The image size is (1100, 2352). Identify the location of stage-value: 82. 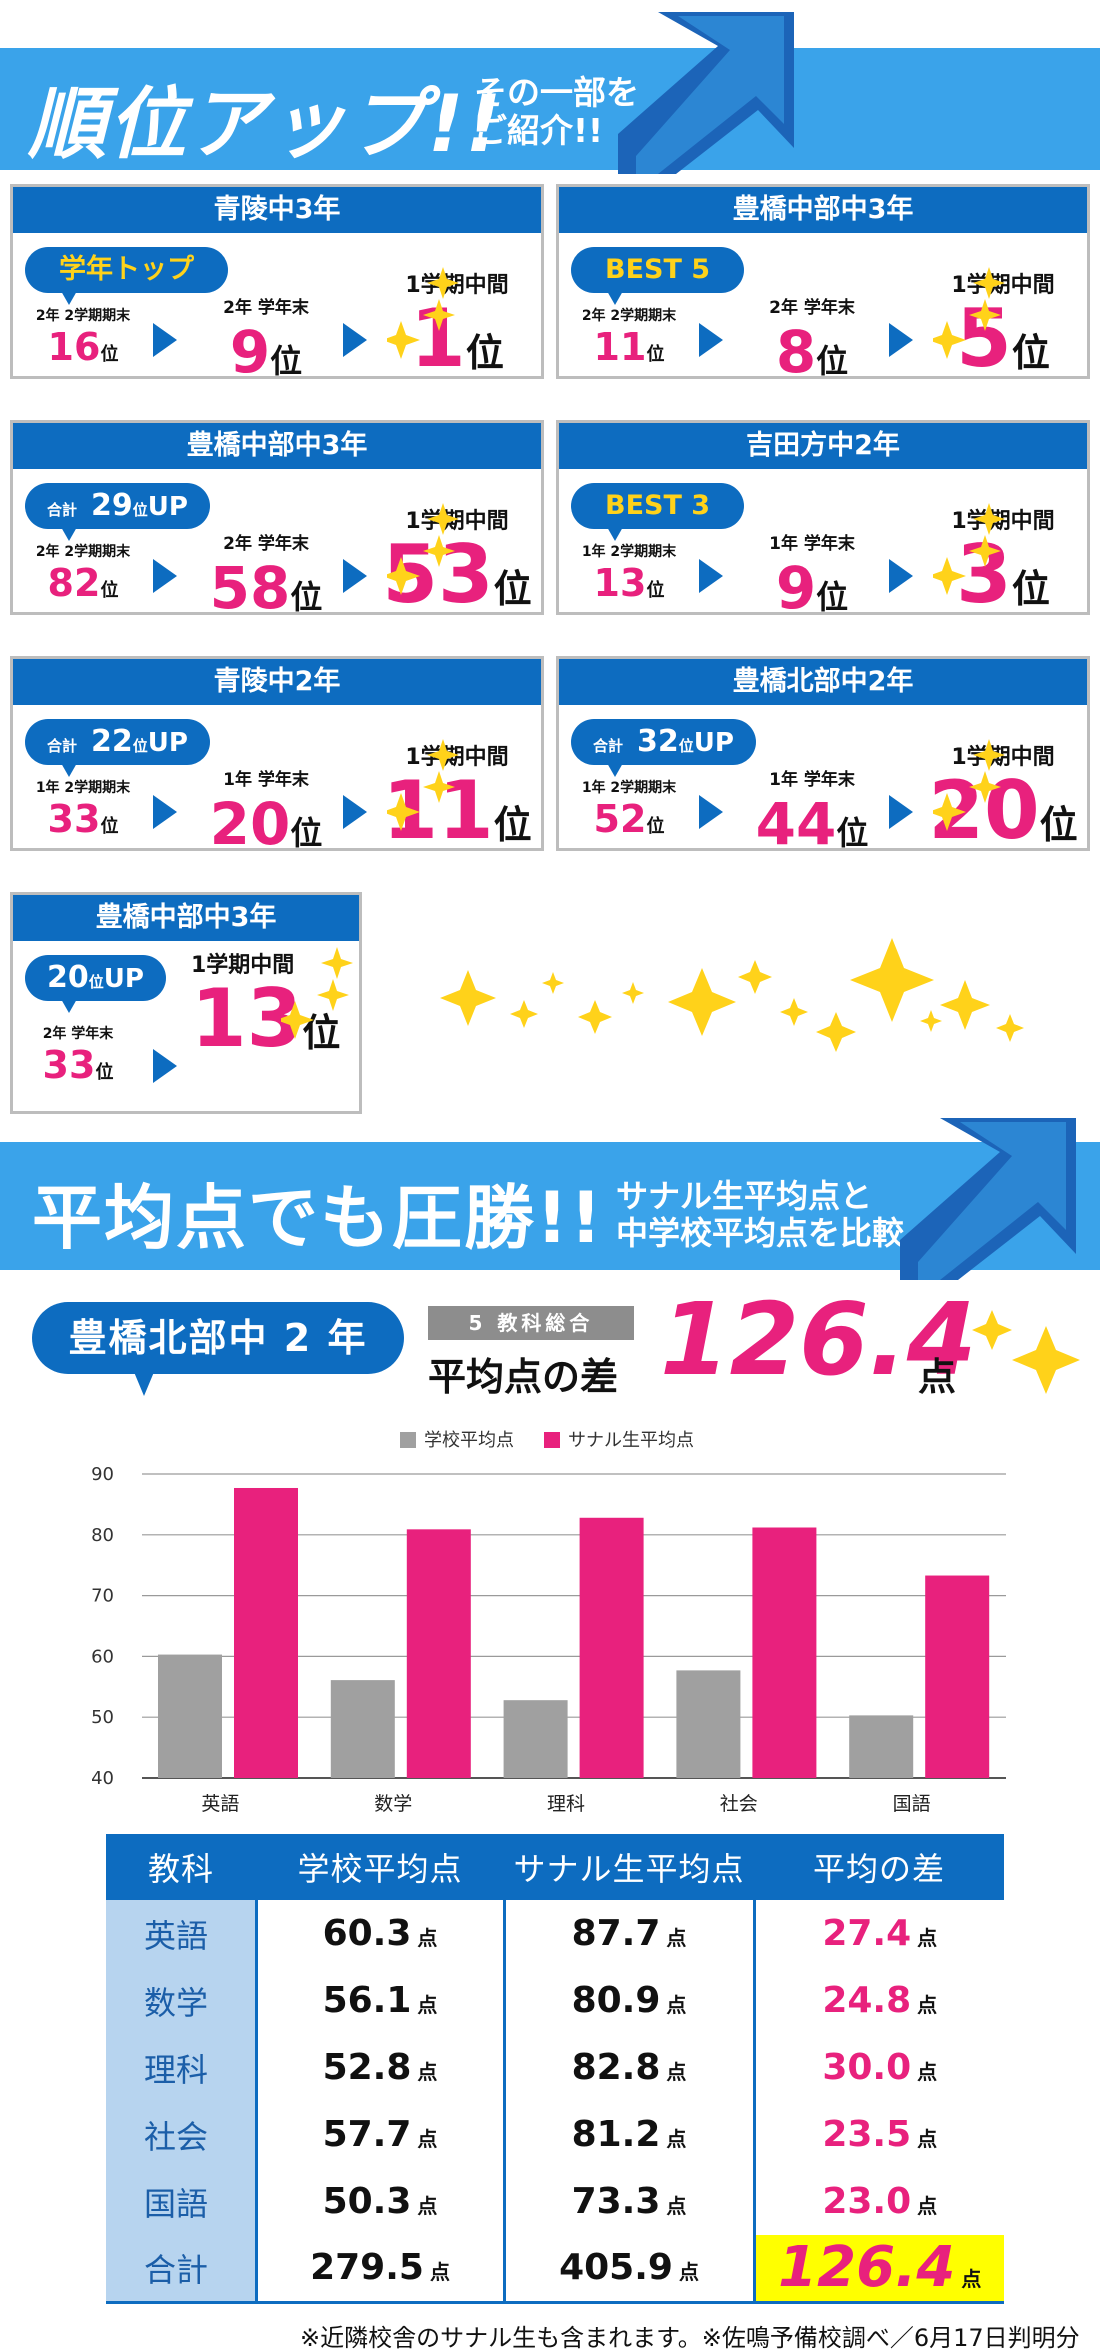
(74, 583).